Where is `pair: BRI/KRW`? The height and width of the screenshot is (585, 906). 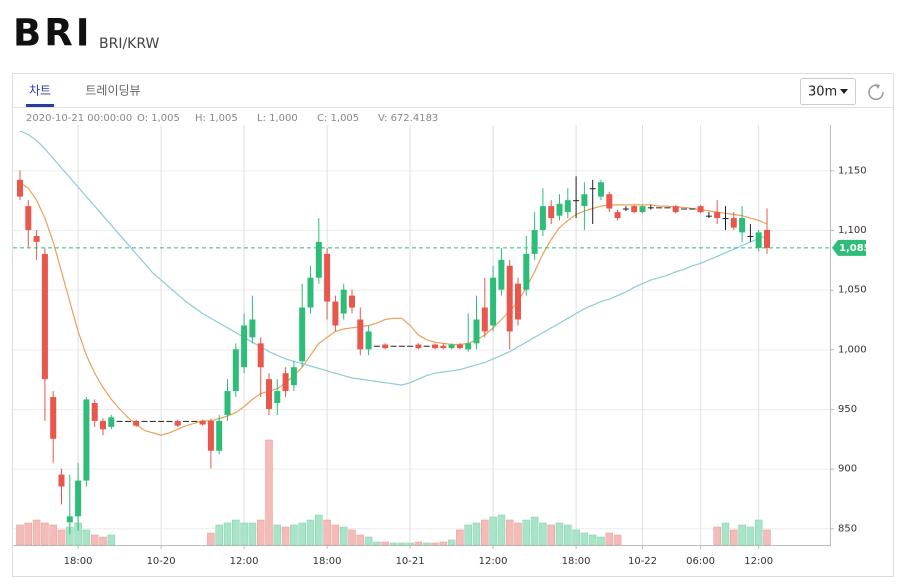
pair: BRI/KRW is located at coordinates (129, 44).